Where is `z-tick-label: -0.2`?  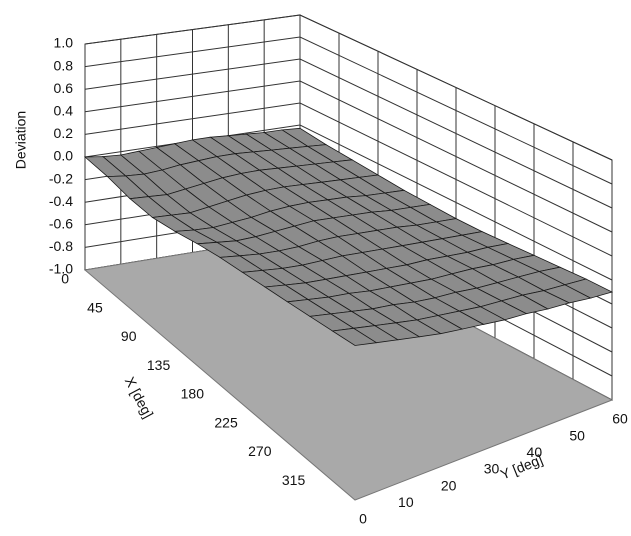 z-tick-label: -0.2 is located at coordinates (61, 178).